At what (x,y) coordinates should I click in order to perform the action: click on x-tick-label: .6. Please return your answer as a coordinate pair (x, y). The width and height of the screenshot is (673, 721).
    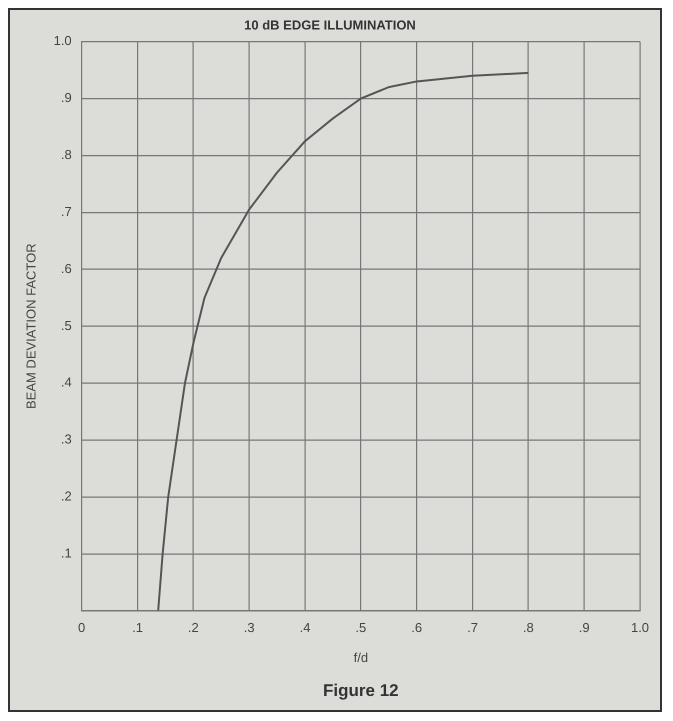
    Looking at the image, I should click on (416, 628).